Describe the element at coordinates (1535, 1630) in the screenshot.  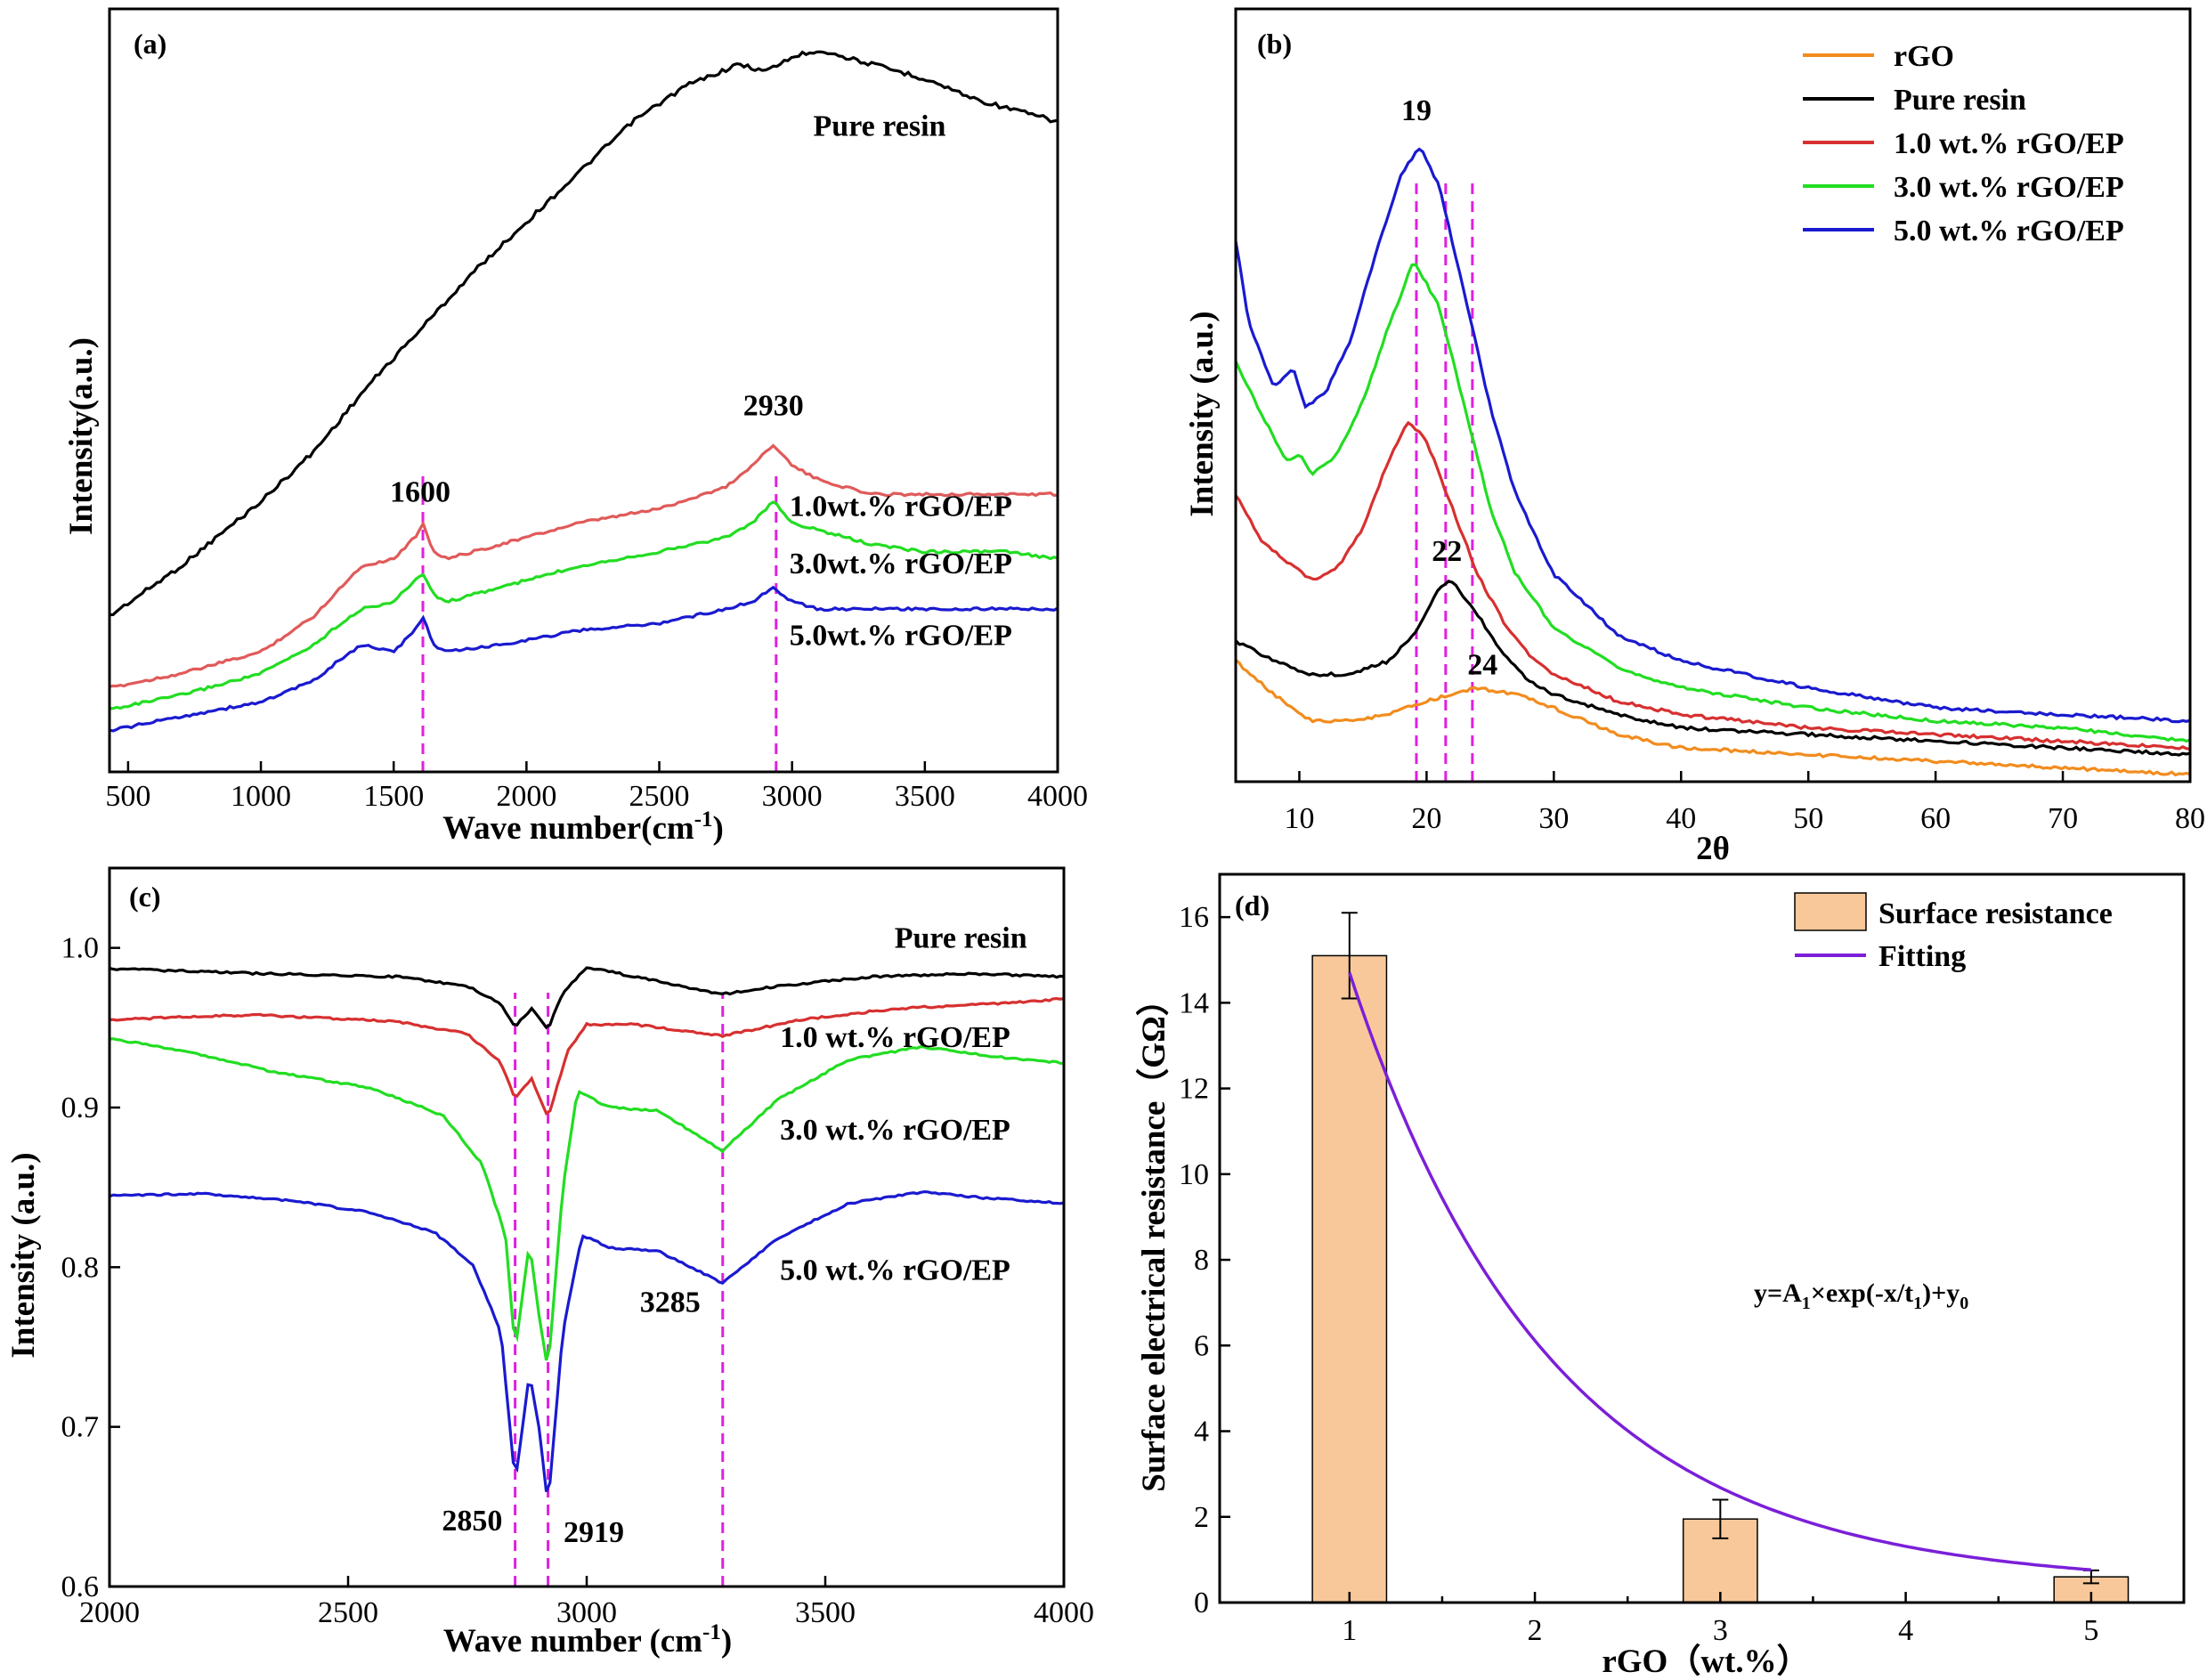
I see `x-tick-label: 2` at that location.